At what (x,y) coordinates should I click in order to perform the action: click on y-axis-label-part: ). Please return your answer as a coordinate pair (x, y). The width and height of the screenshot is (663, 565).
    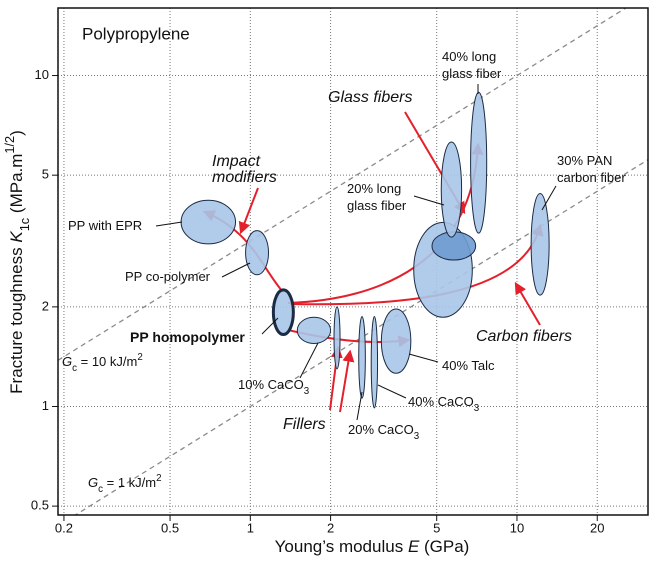
    Looking at the image, I should click on (16, 133).